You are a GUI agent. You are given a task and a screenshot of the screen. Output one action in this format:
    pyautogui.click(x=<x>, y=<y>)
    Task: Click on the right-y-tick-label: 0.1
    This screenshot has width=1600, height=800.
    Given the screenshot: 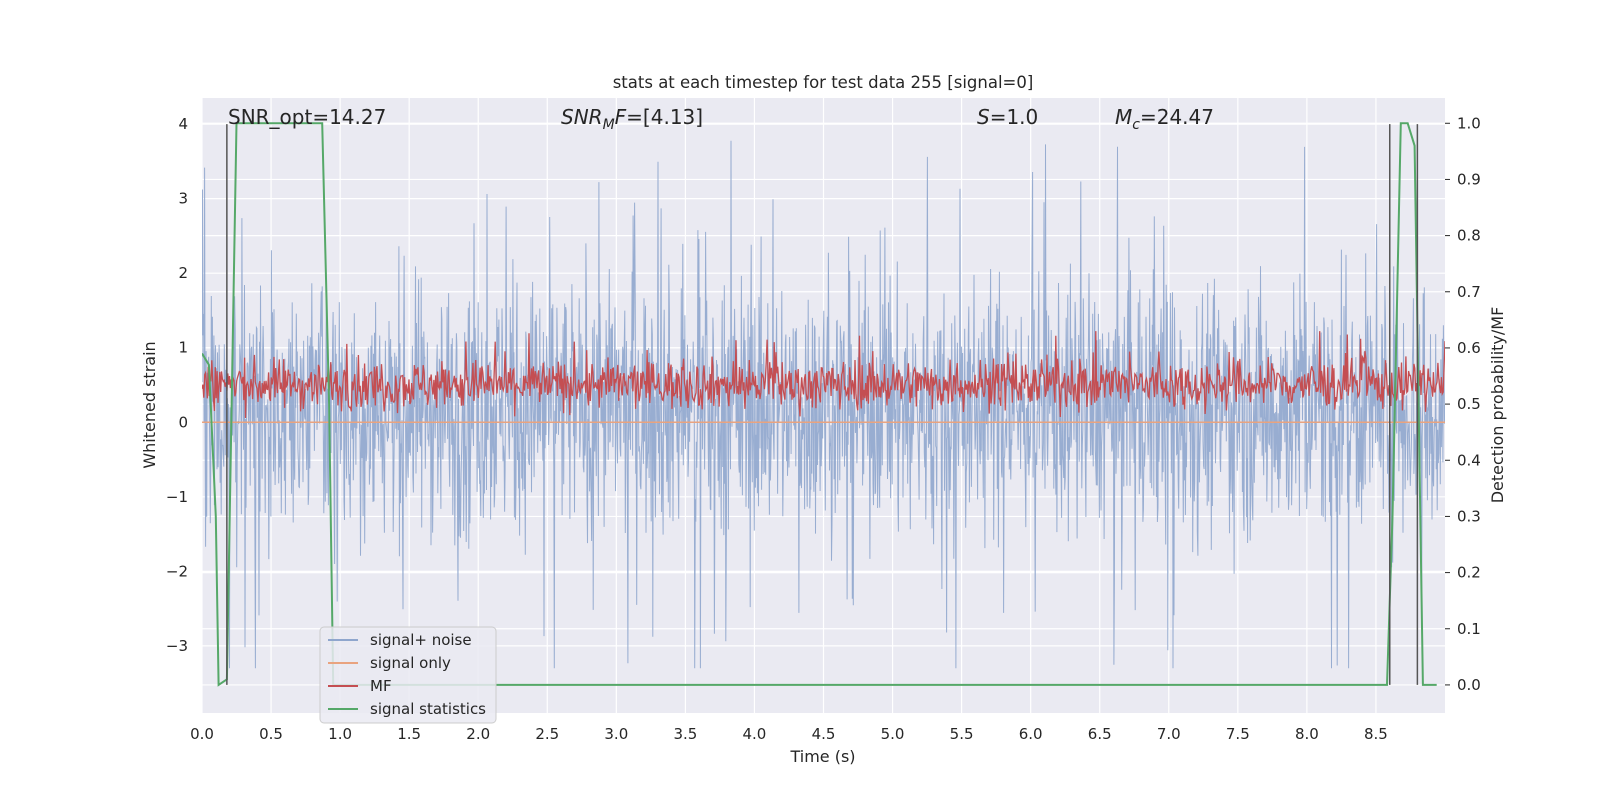 What is the action you would take?
    pyautogui.click(x=1469, y=629)
    